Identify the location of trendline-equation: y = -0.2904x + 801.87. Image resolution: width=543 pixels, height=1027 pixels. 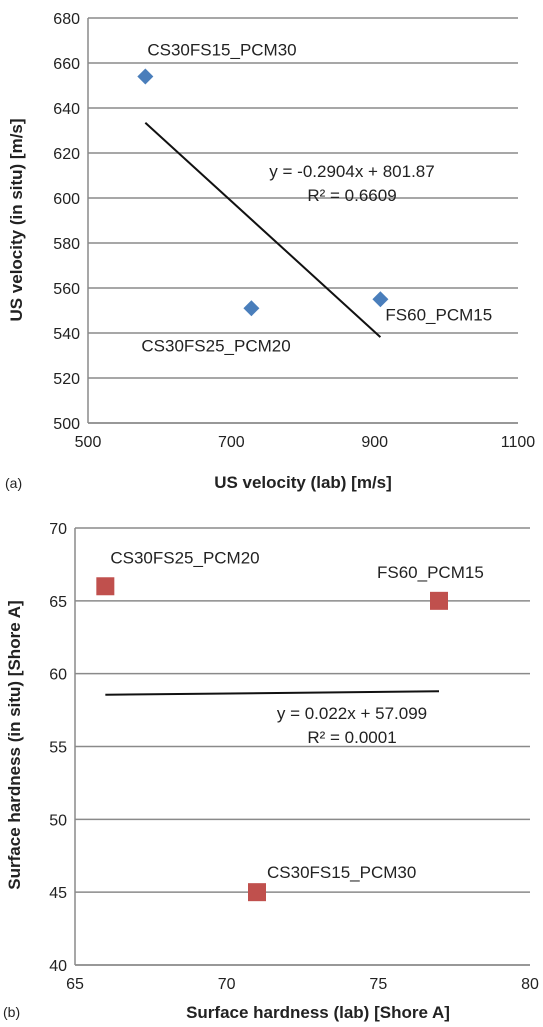
(351, 171).